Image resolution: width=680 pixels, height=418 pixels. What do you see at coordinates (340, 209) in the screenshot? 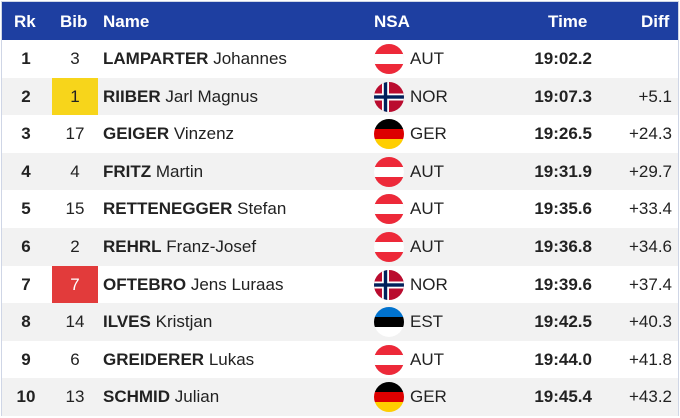
I see `table-row: 5 15 RETTENEGGER Stefan AUT 19:35.6 +33.4` at bounding box center [340, 209].